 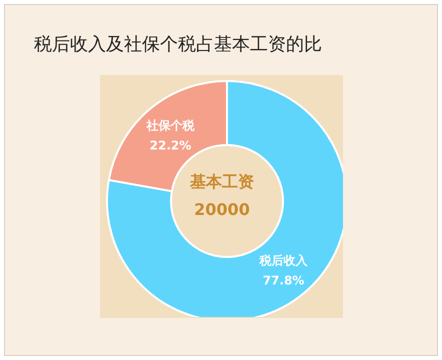 What do you see at coordinates (178, 44) in the screenshot?
I see `chart-title: 税后收入及社保个税占基本工资的比` at bounding box center [178, 44].